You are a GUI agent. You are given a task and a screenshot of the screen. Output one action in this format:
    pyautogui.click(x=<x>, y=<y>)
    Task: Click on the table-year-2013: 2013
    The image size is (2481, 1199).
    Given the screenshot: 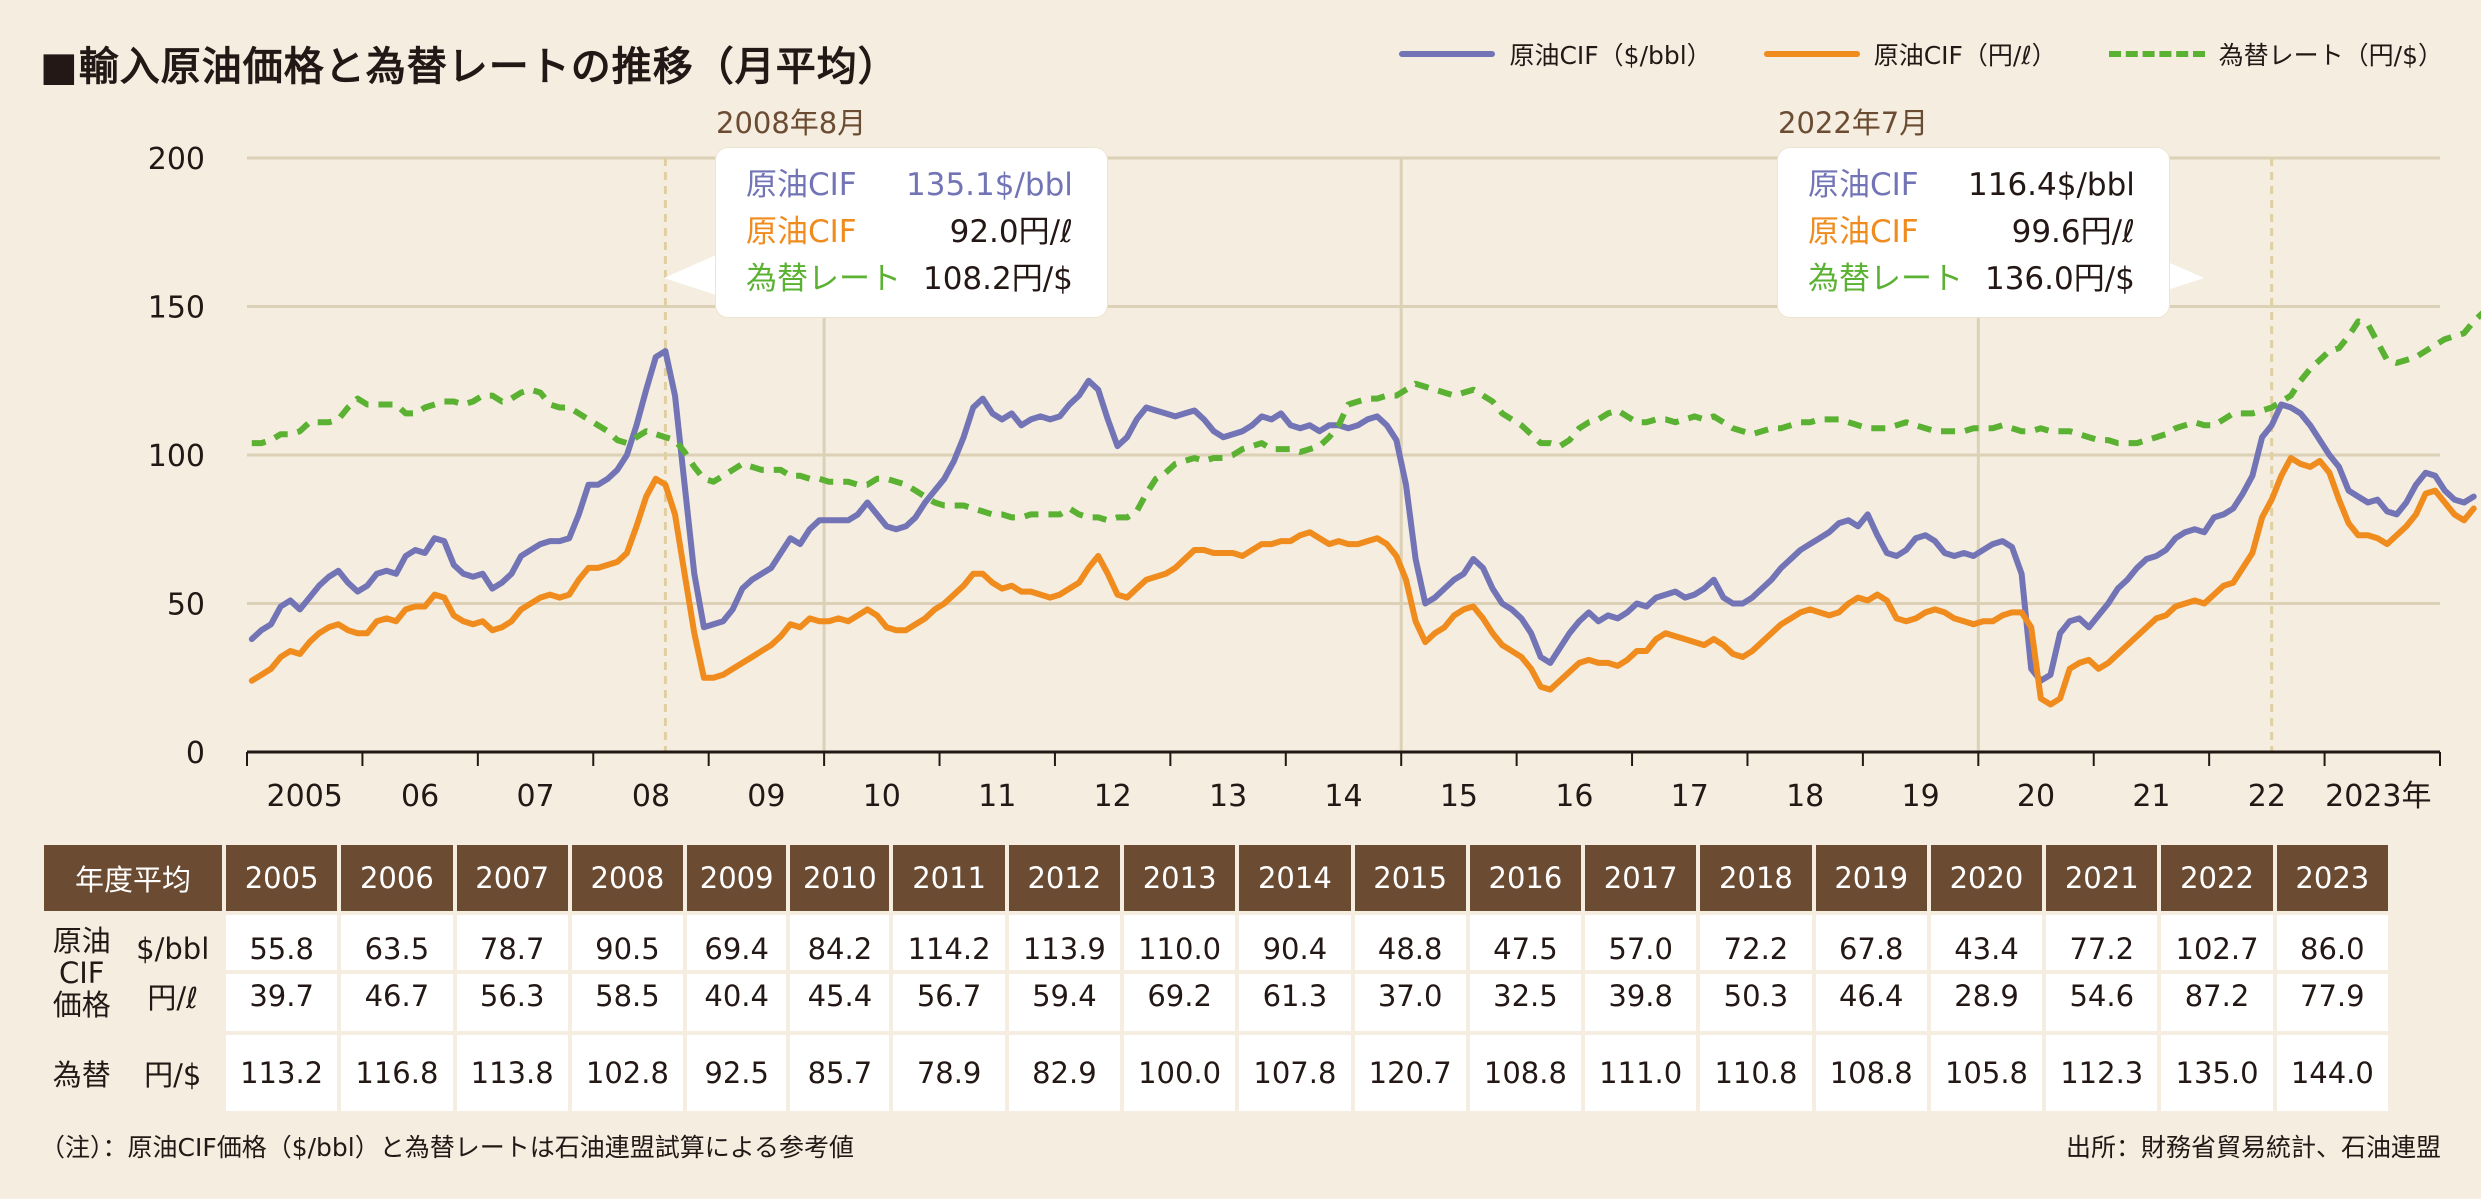 What is the action you would take?
    pyautogui.click(x=1180, y=878)
    